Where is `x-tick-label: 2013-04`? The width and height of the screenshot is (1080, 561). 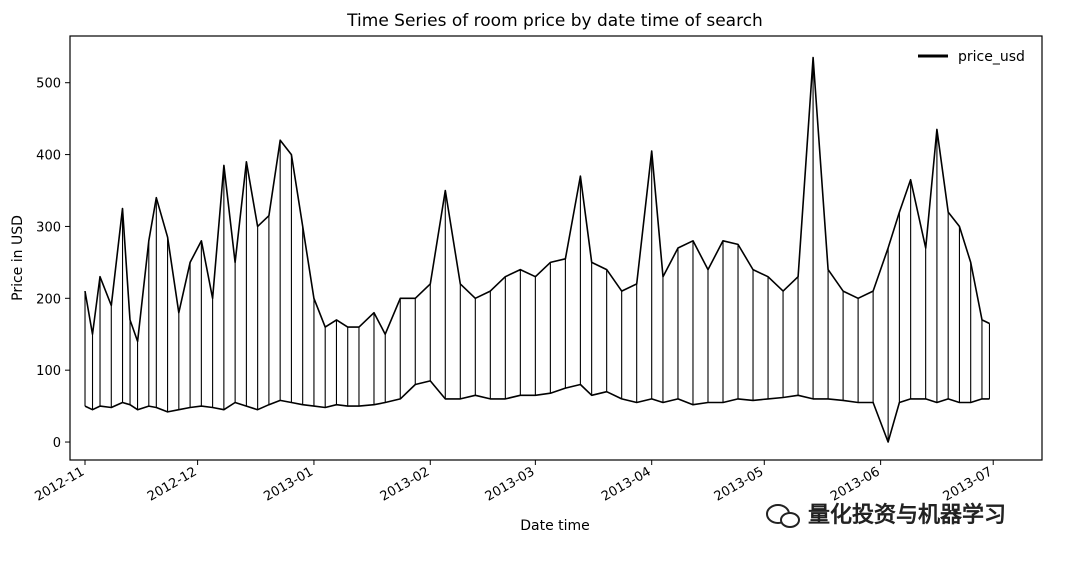 x-tick-label: 2013-04 is located at coordinates (626, 484).